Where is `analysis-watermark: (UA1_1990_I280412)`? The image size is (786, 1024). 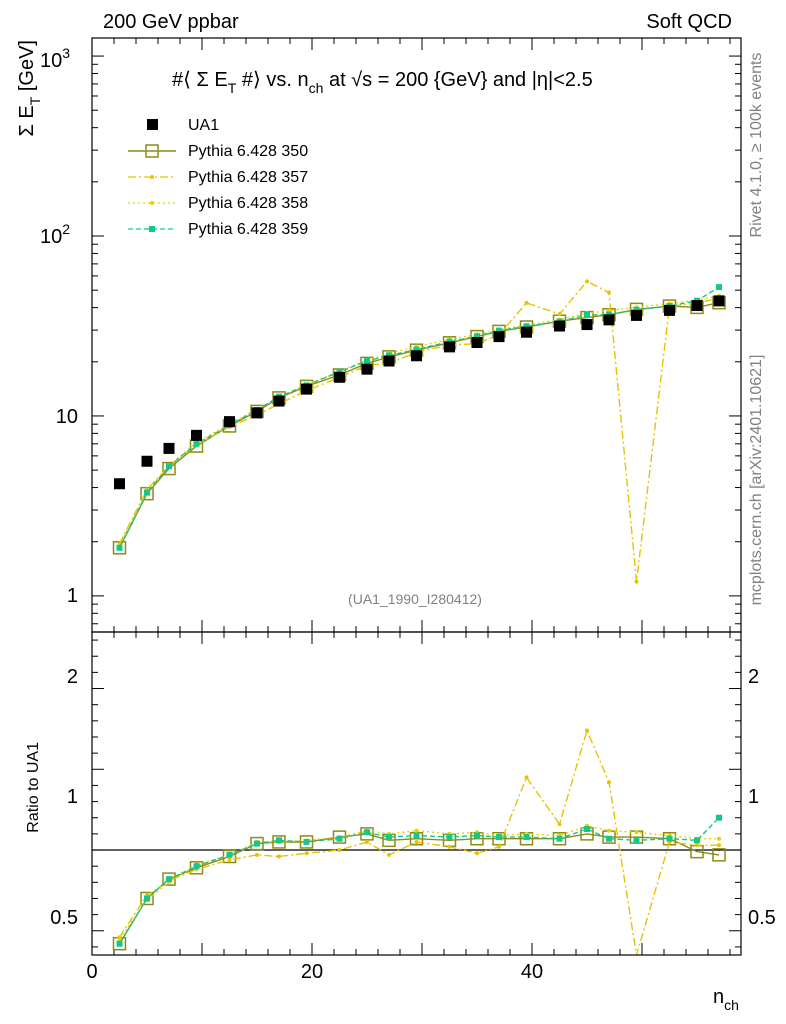
analysis-watermark: (UA1_1990_I280412) is located at coordinates (415, 599).